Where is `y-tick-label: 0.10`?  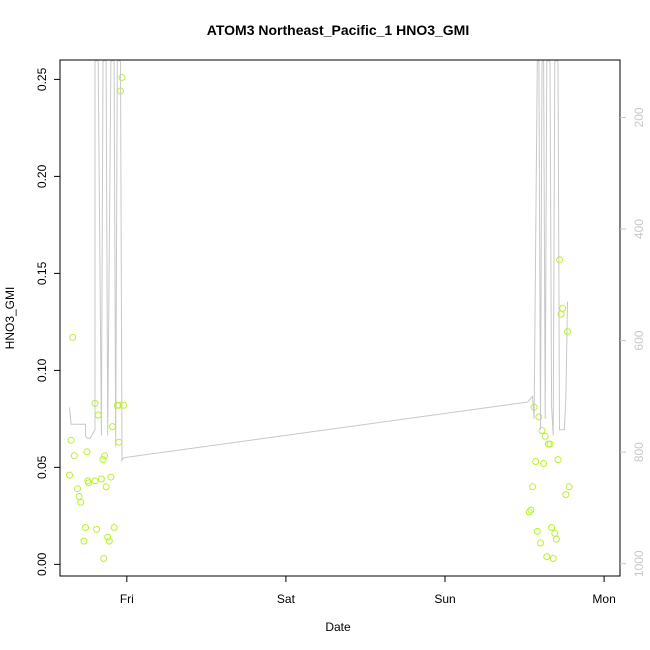
y-tick-label: 0.10 is located at coordinates (42, 370).